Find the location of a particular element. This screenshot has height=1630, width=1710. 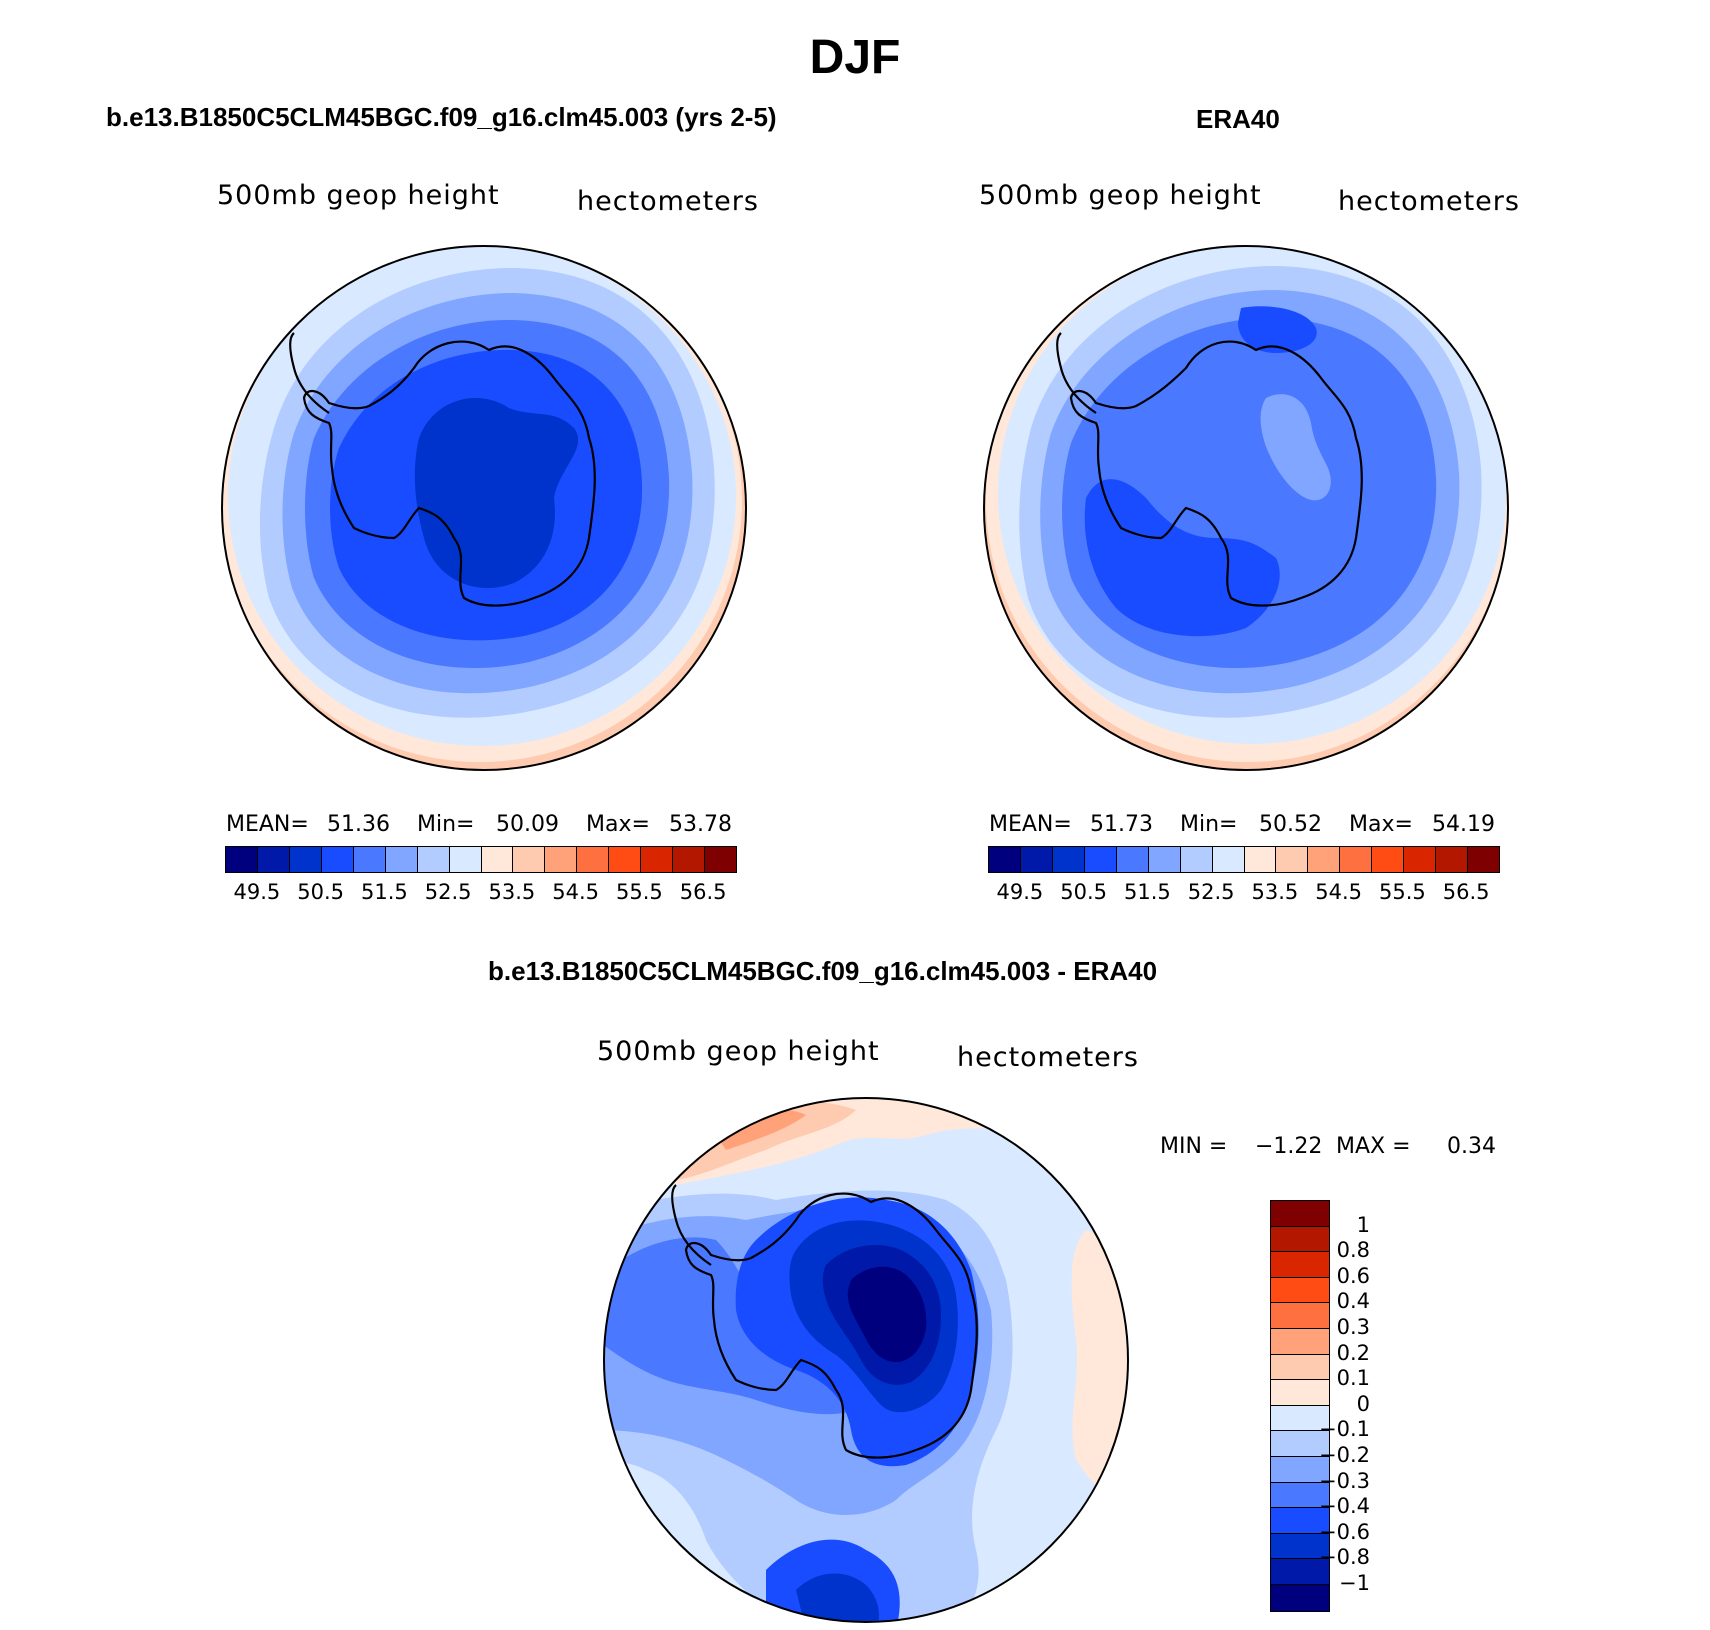

panel1-mean-label: MEAN= is located at coordinates (267, 824).